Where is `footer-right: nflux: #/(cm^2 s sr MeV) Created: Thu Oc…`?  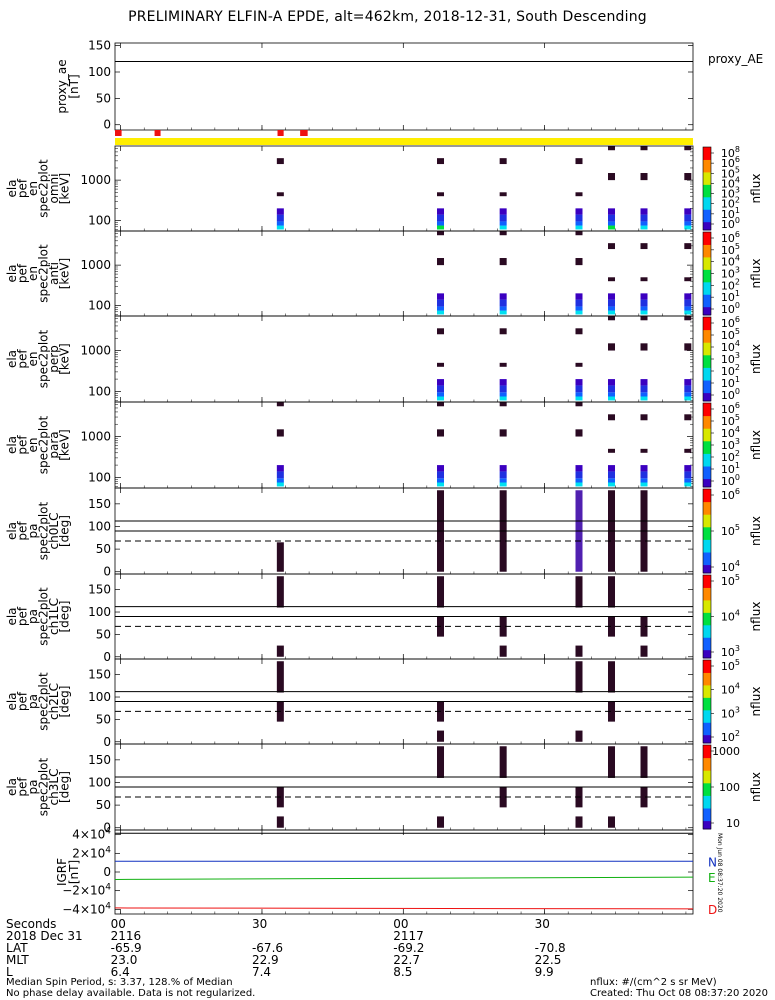 footer-right: nflux: #/(cm^2 s sr MeV) Created: Thu Oc… is located at coordinates (679, 988).